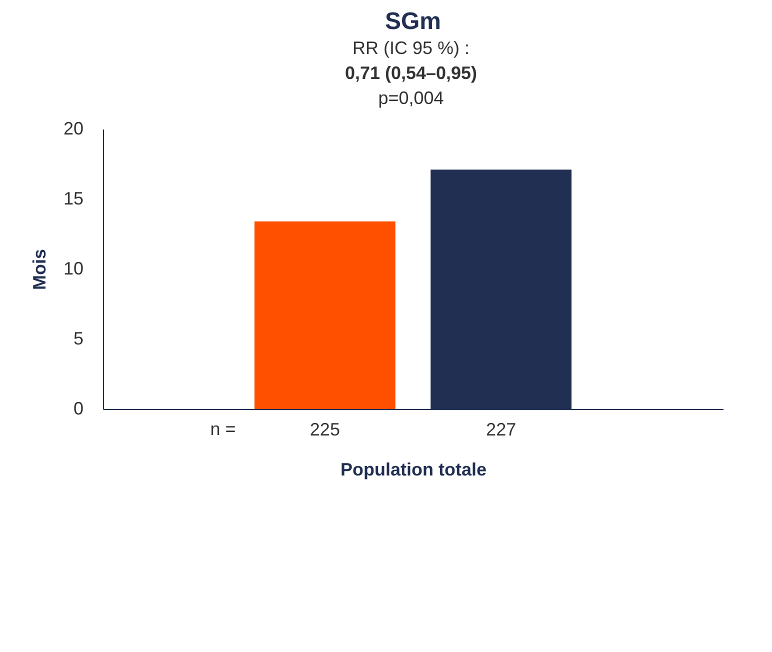 The width and height of the screenshot is (772, 652). I want to click on y-tick-label: 5, so click(78, 338).